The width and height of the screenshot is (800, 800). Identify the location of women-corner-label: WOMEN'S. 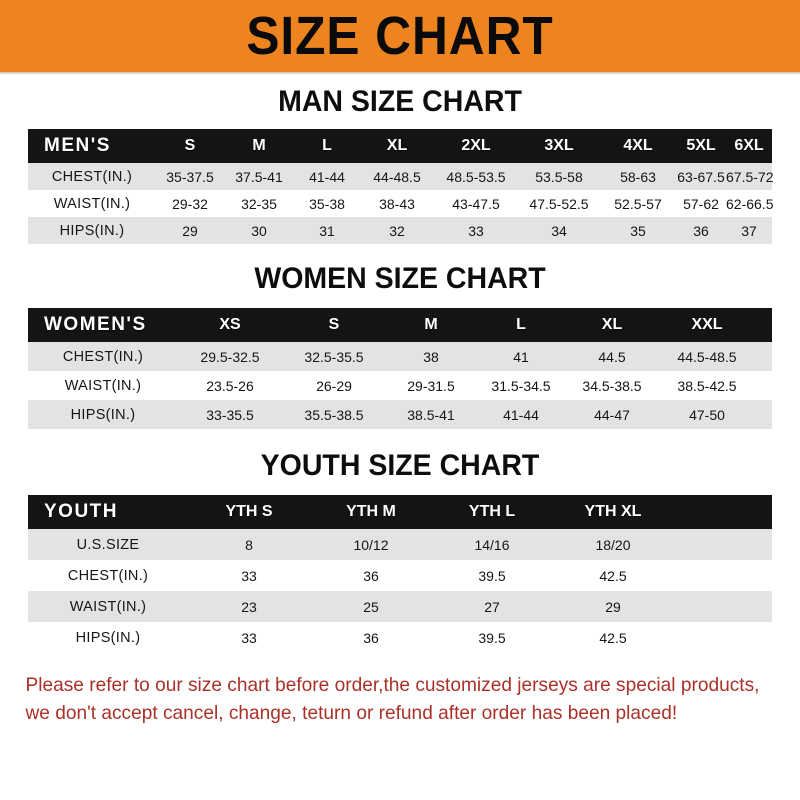
(95, 324).